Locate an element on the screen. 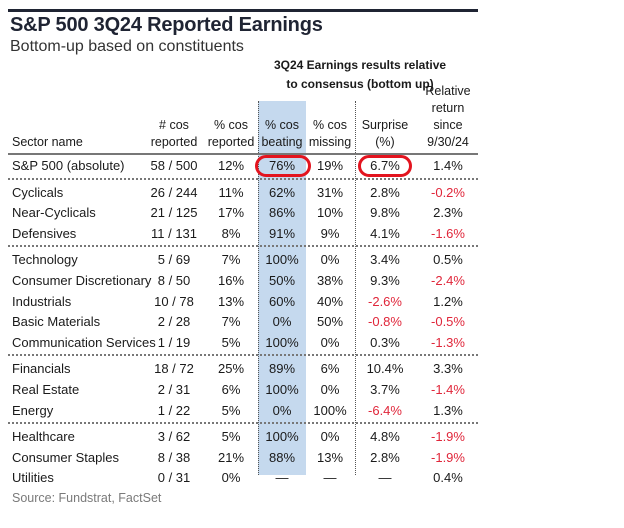 Image resolution: width=624 pixels, height=528 pixels. header-line: # cos is located at coordinates (174, 125).